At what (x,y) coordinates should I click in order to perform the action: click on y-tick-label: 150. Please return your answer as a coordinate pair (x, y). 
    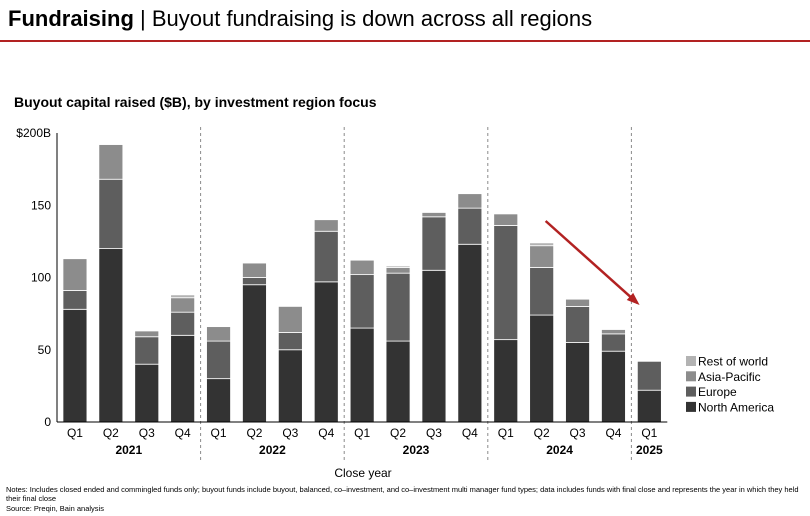
    Looking at the image, I should click on (41, 205).